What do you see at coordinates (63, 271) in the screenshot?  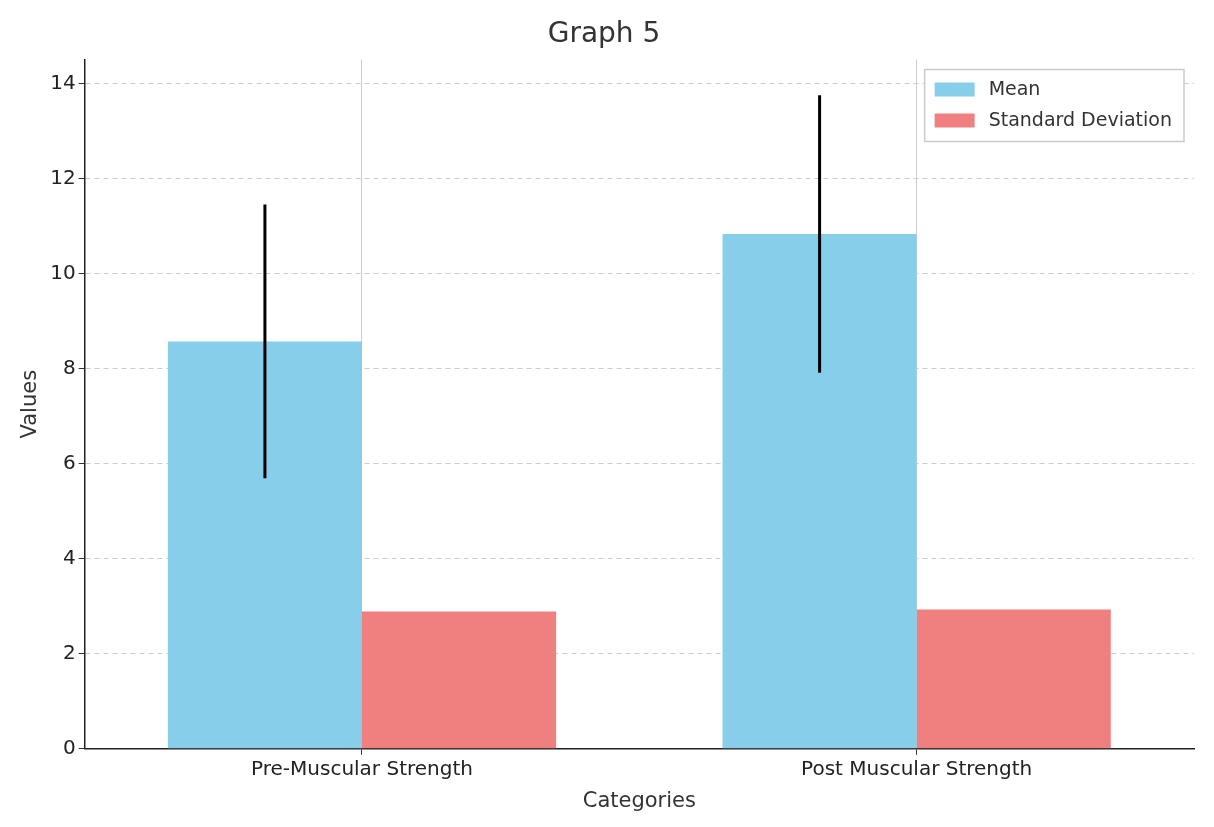 I see `y-tick-label: 10` at bounding box center [63, 271].